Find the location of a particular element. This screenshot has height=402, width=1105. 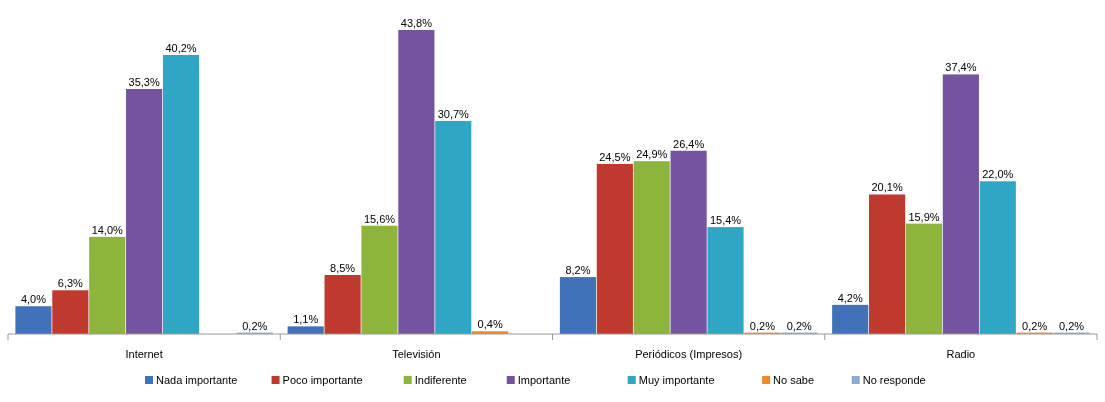

legend-label: Importante is located at coordinates (544, 380).